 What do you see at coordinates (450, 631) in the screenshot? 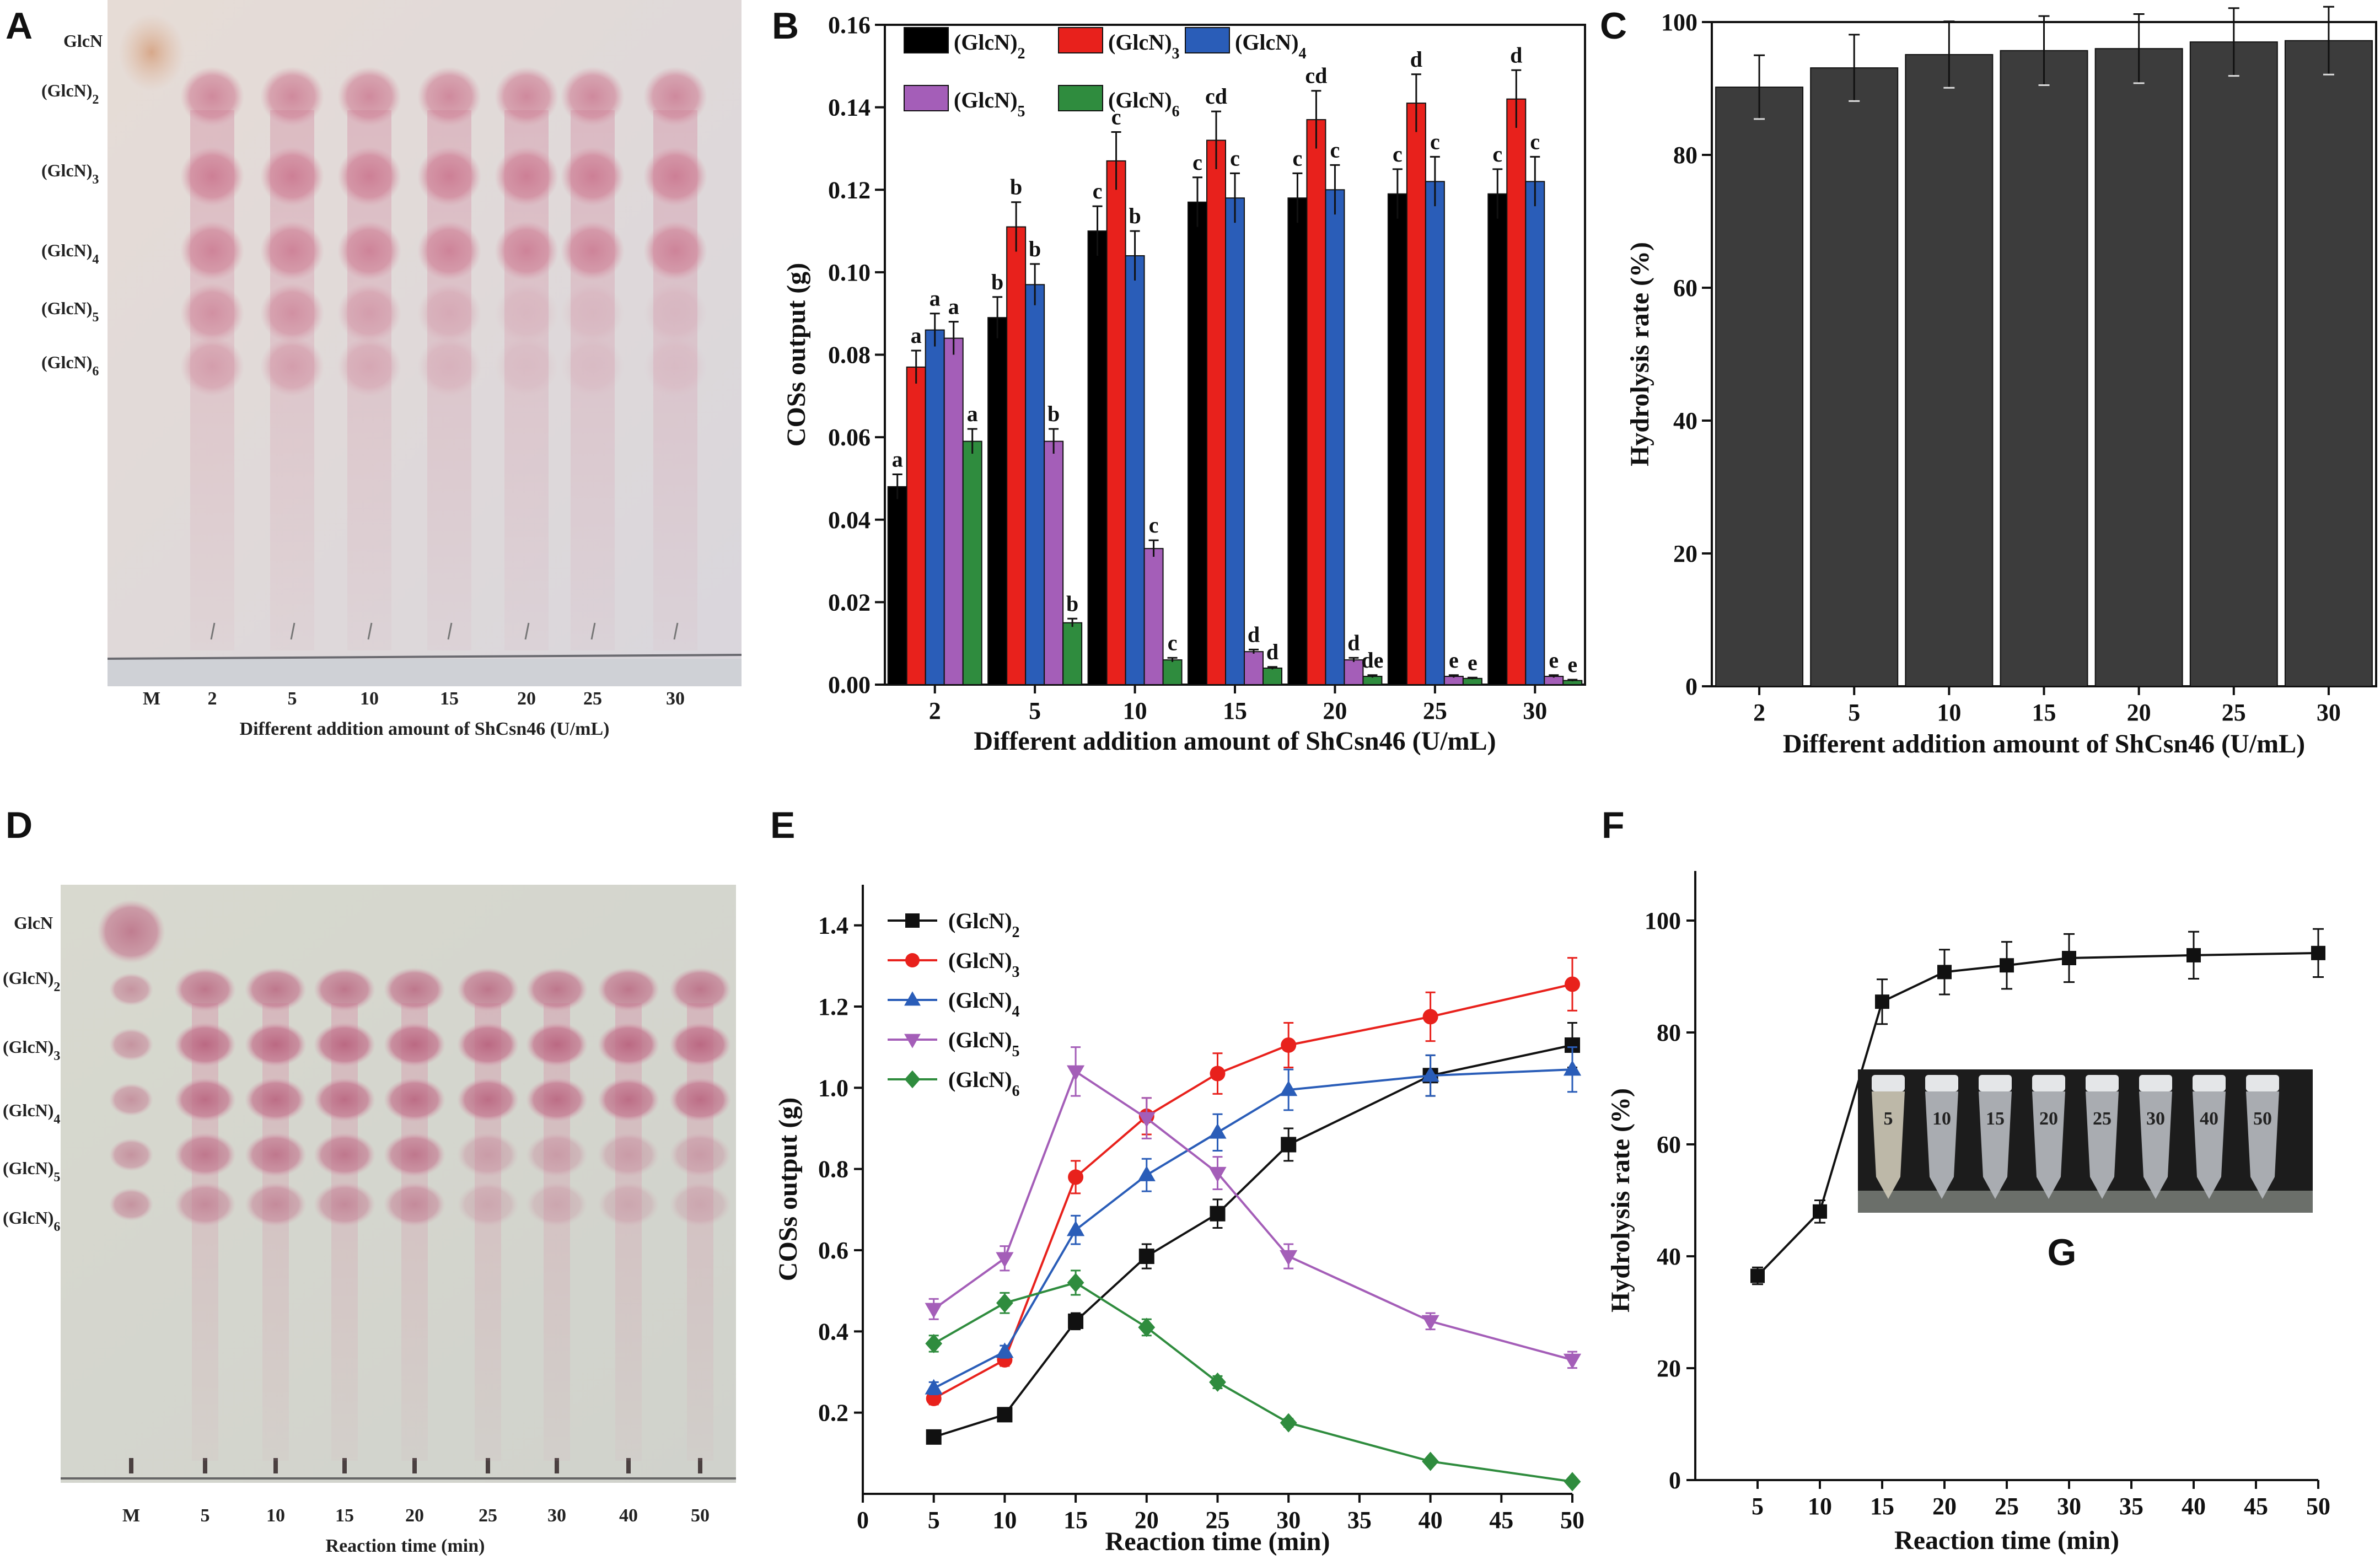
I see `tlc-a-origin-mark` at bounding box center [450, 631].